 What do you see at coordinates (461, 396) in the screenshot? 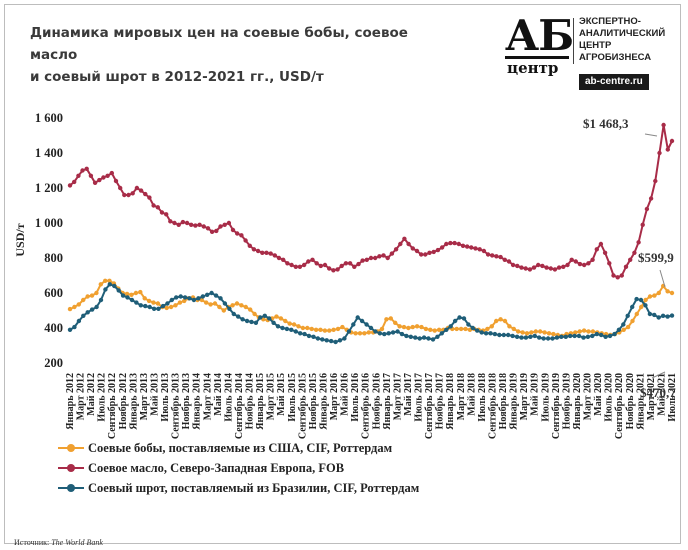
I see `x-tick-label: Март 2018` at bounding box center [461, 396].